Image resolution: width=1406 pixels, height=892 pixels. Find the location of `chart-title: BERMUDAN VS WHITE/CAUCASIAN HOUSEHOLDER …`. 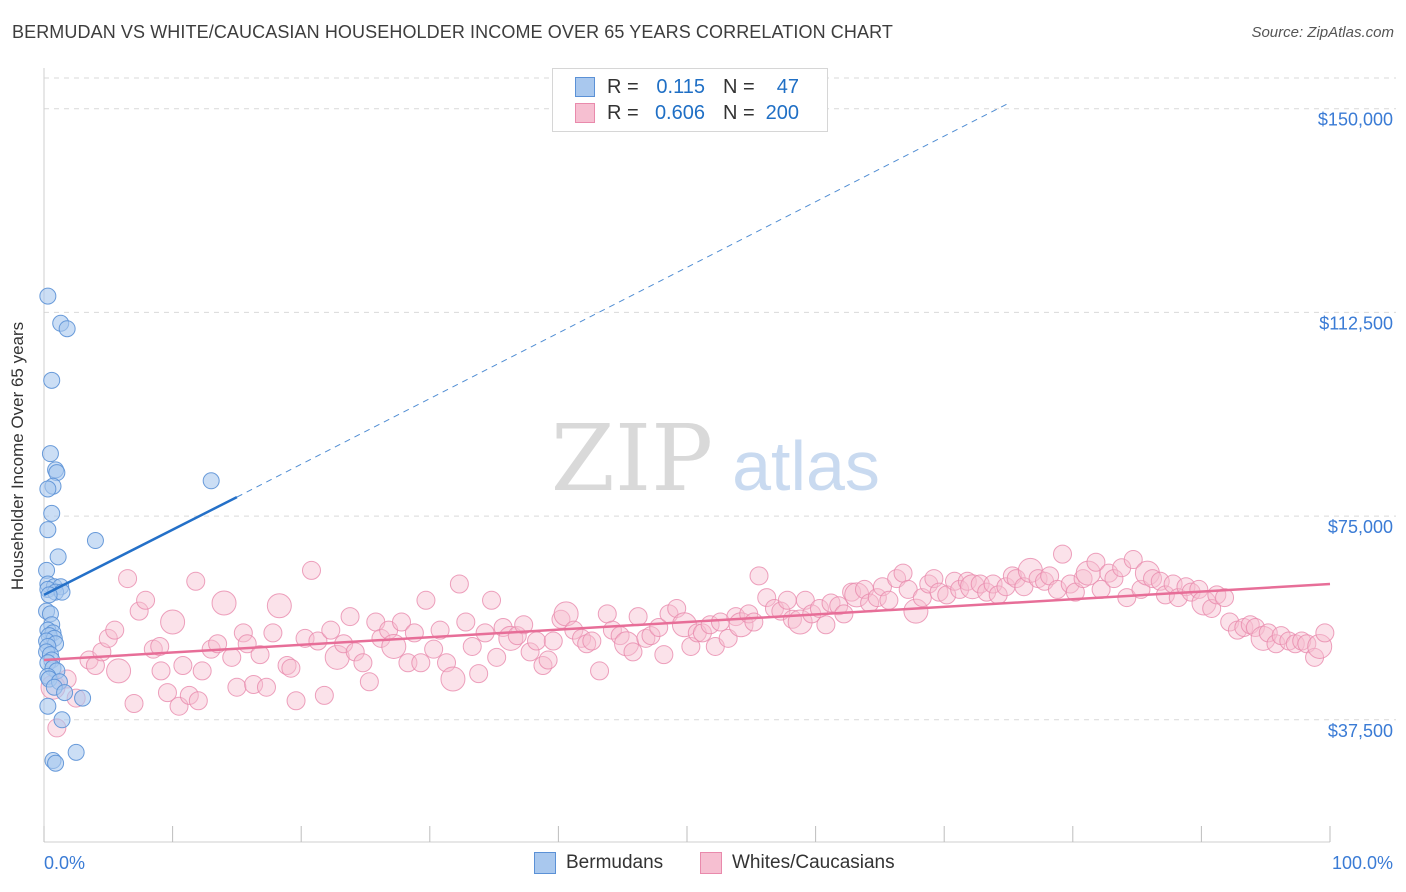

chart-title: BERMUDAN VS WHITE/CAUCASIAN HOUSEHOLDER … is located at coordinates (452, 32).